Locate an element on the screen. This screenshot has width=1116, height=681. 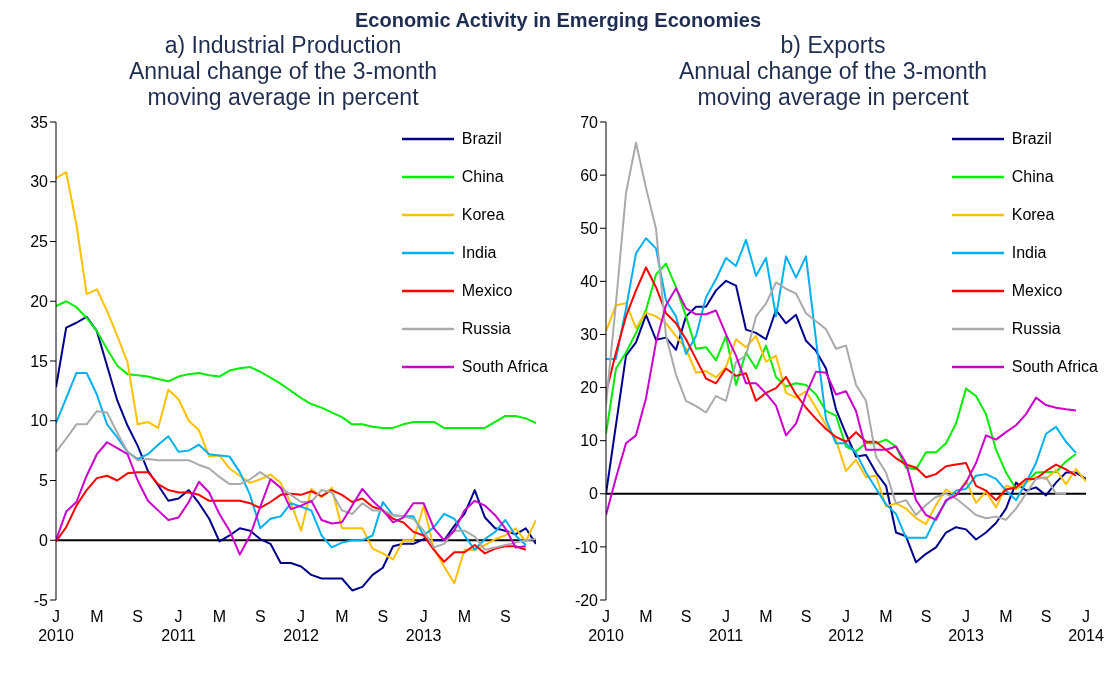
y-tick-label: 15 is located at coordinates (39, 361).